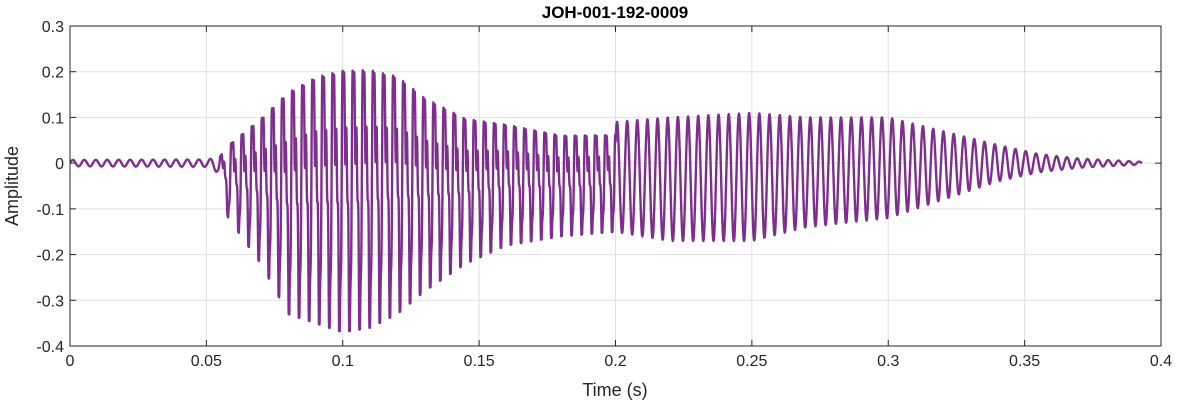 The image size is (1177, 404). I want to click on x-tick-label: 0.15, so click(479, 361).